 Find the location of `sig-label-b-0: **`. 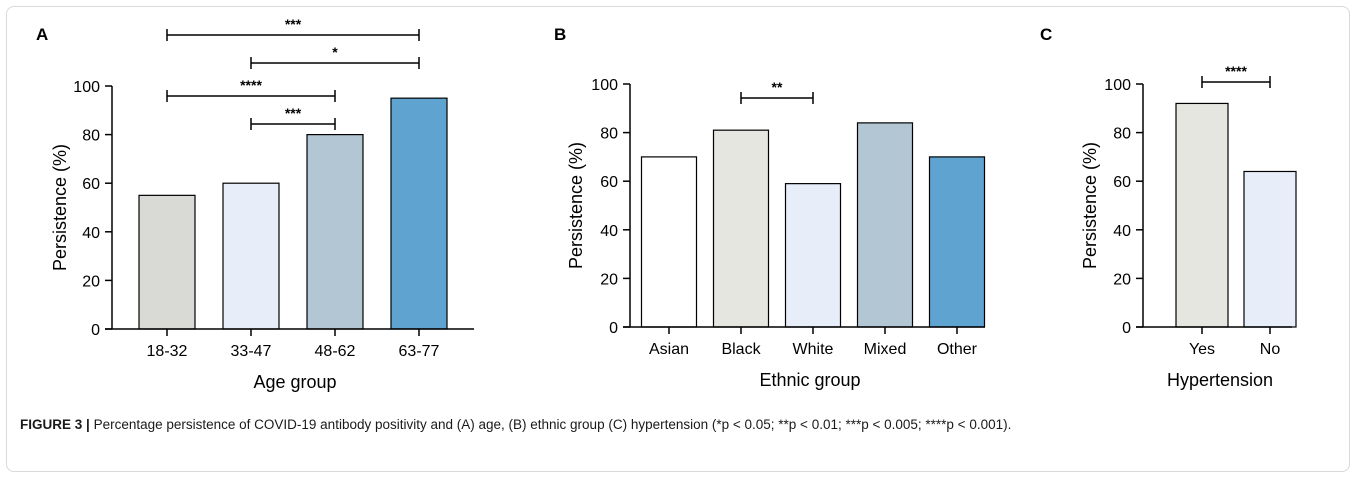

sig-label-b-0: ** is located at coordinates (777, 87).